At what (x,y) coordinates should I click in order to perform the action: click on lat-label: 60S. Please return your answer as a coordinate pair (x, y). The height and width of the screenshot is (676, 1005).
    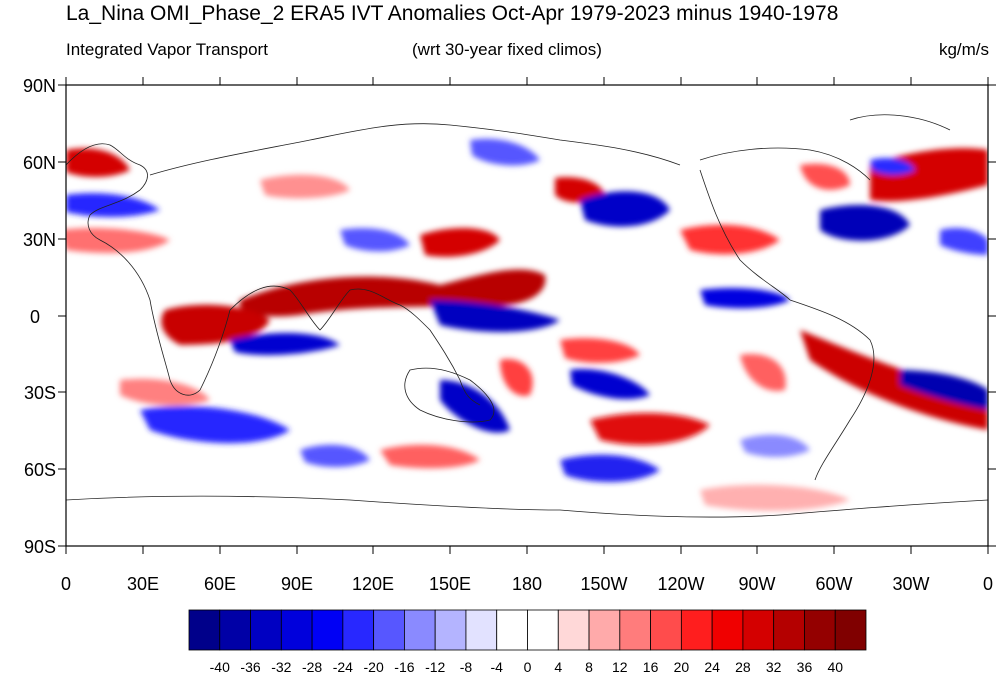
    Looking at the image, I should click on (40, 470).